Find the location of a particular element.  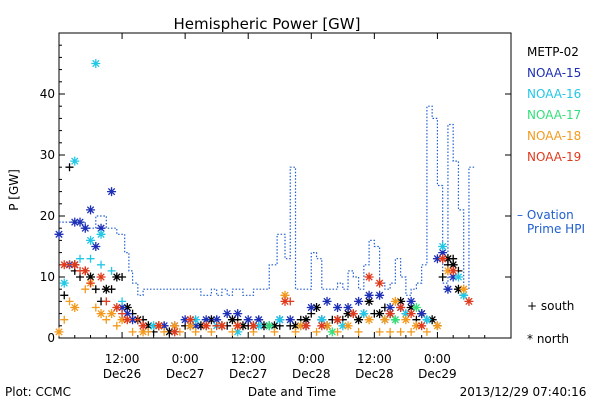

y-axis-label: P [GW] is located at coordinates (14, 190).